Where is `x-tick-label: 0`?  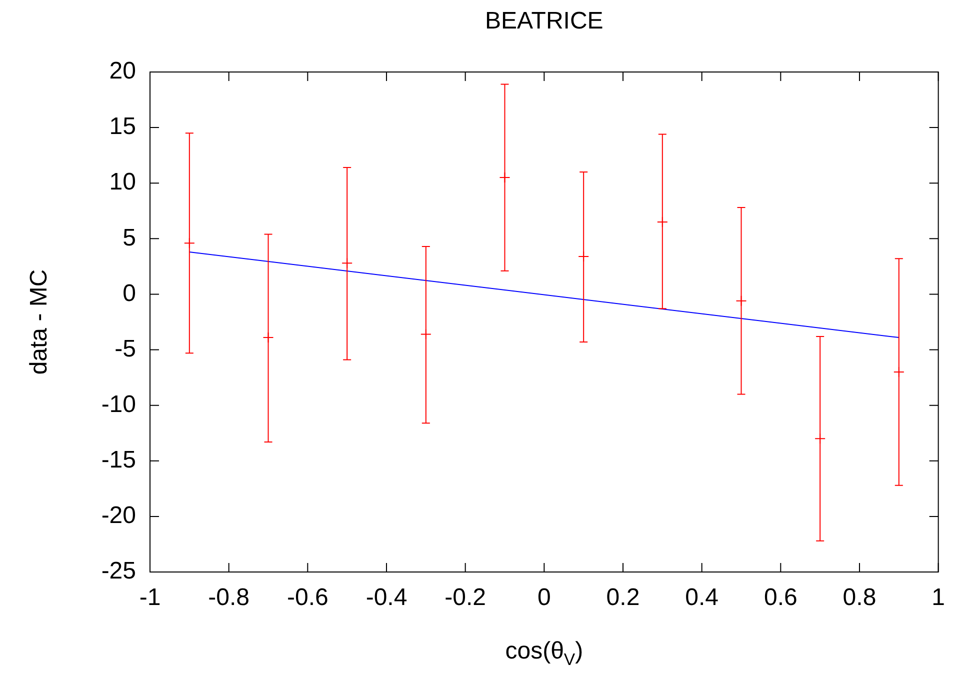
x-tick-label: 0 is located at coordinates (544, 598).